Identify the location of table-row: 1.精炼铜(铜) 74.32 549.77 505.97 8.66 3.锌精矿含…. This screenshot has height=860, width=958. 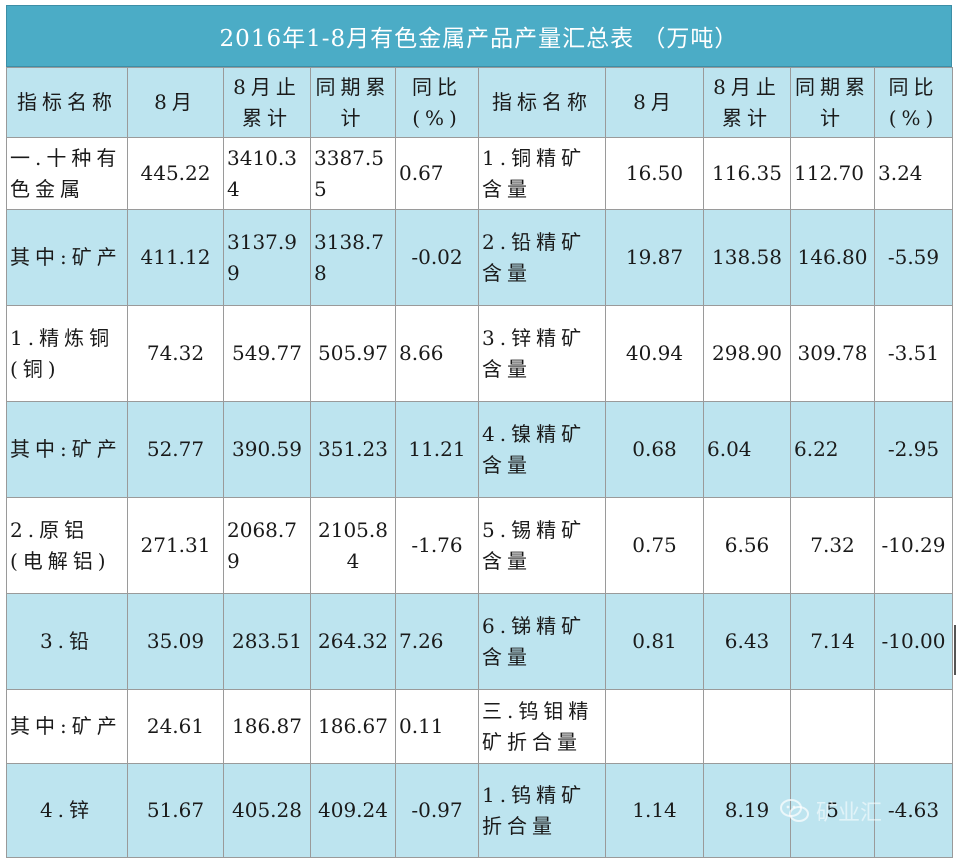
(479, 353).